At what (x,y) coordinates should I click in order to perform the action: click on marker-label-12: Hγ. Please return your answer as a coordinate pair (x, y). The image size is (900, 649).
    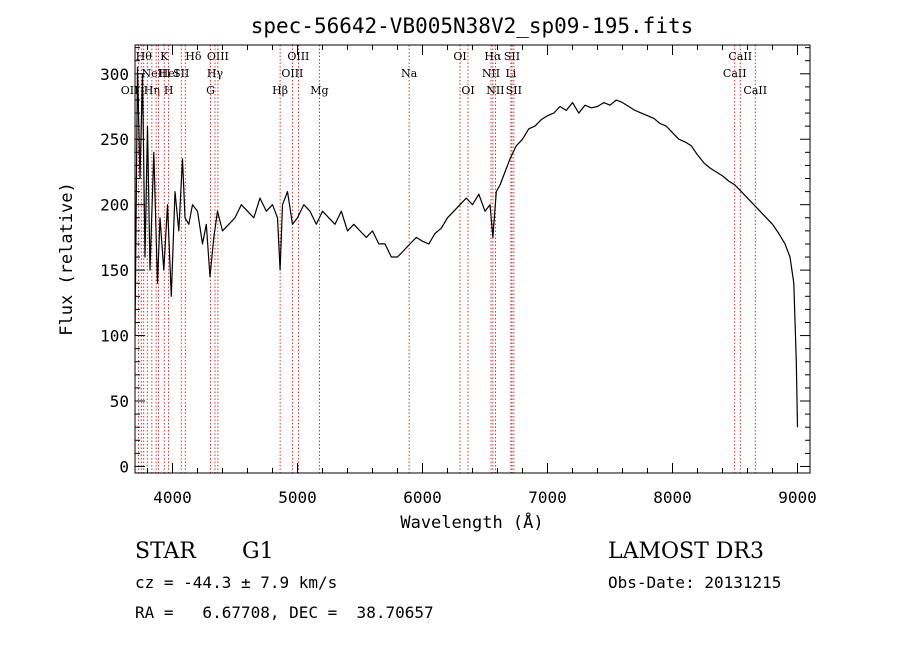
    Looking at the image, I should click on (215, 73).